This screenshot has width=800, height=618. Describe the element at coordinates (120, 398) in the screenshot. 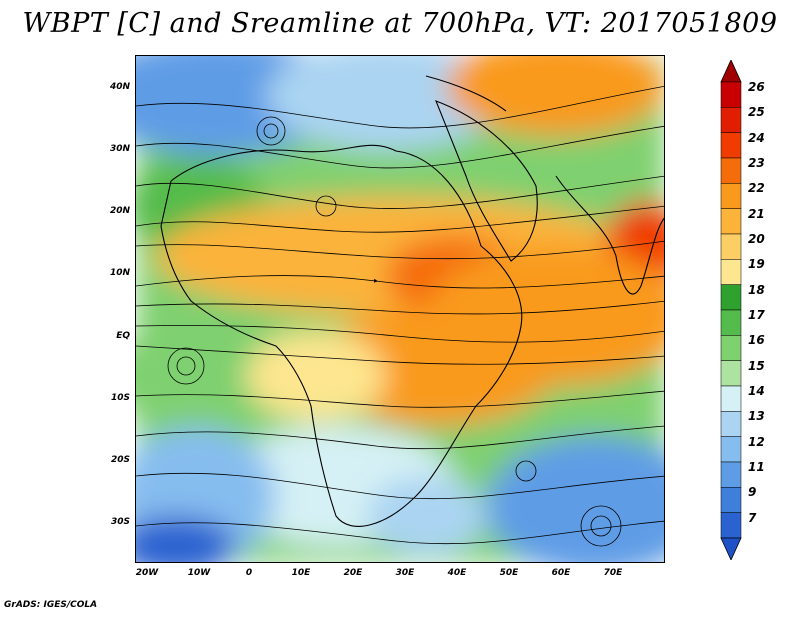

I see `lat-label: 10S` at that location.